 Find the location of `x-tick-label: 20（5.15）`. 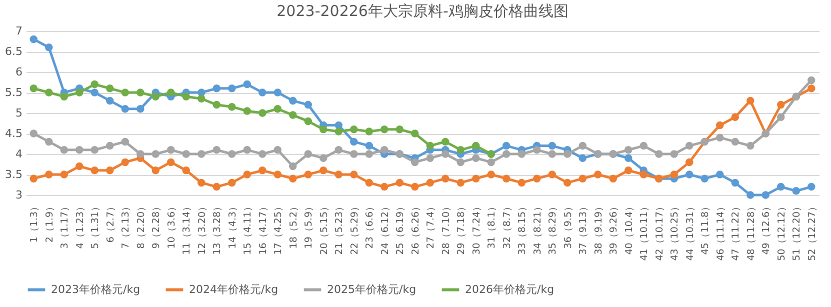

x-tick-label: 20（5.15） is located at coordinates (324, 228).